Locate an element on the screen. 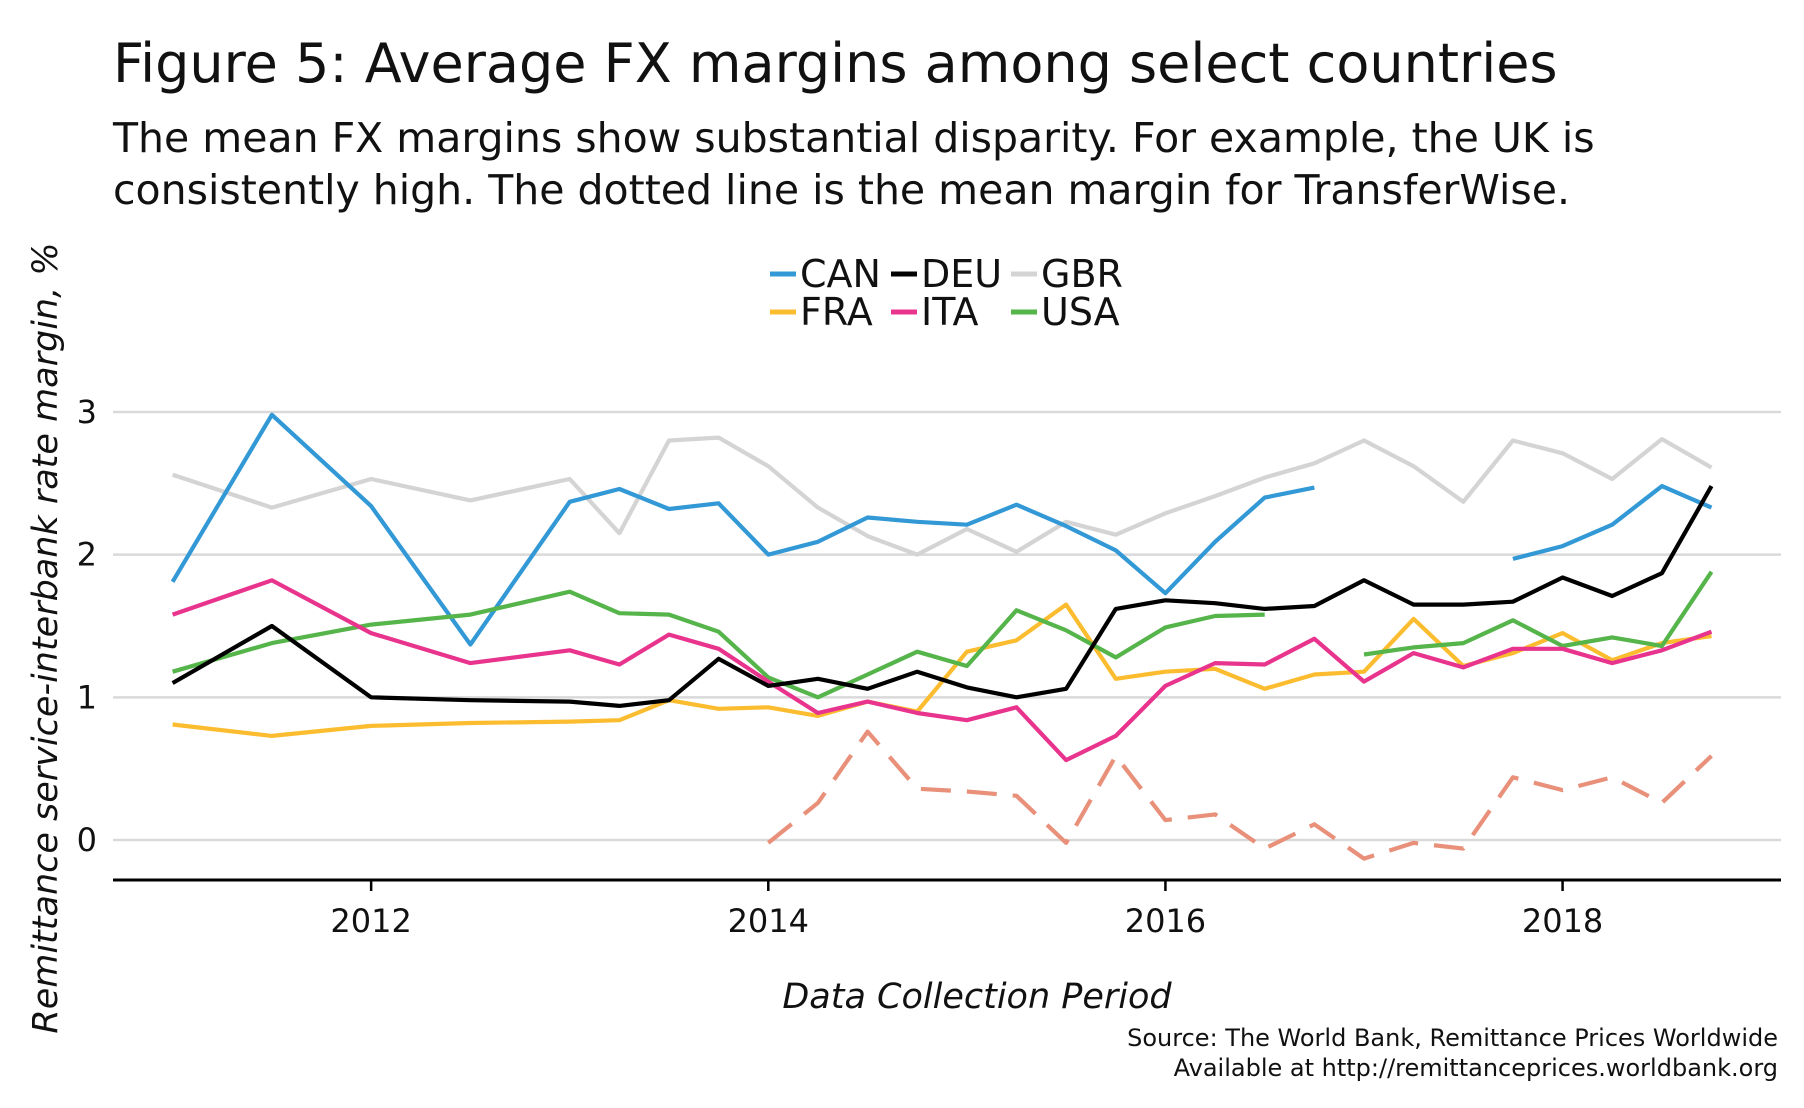 The width and height of the screenshot is (1804, 1108). legend: CAN DEU GBR FRA ITA USA is located at coordinates (946, 293).